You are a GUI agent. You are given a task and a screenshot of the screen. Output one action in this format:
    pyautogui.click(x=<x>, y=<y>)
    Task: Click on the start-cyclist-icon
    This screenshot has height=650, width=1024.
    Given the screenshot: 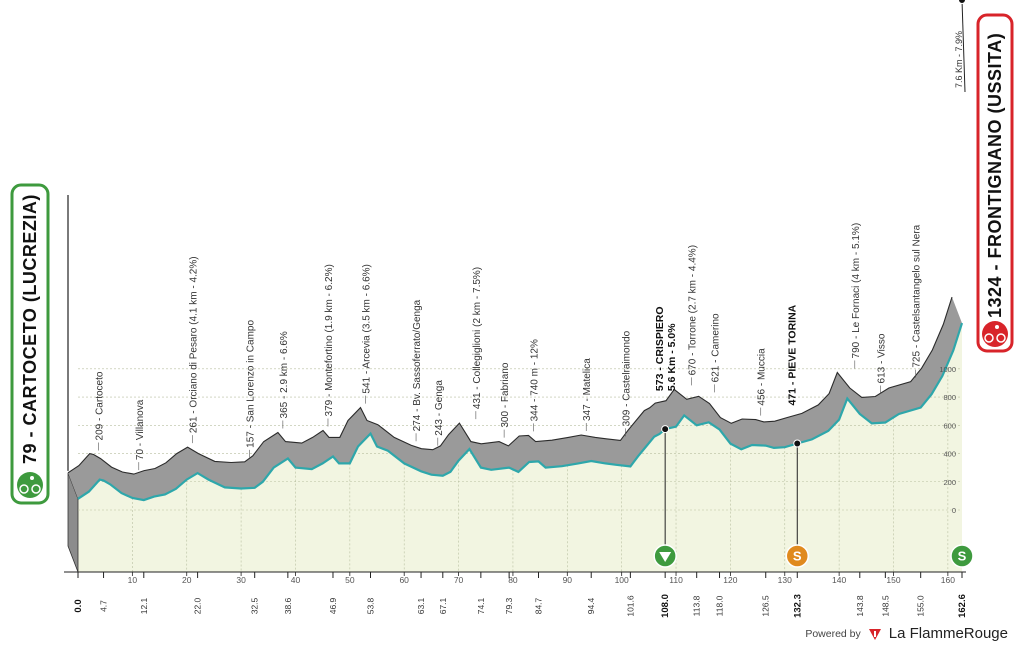 What is the action you would take?
    pyautogui.click(x=30, y=485)
    